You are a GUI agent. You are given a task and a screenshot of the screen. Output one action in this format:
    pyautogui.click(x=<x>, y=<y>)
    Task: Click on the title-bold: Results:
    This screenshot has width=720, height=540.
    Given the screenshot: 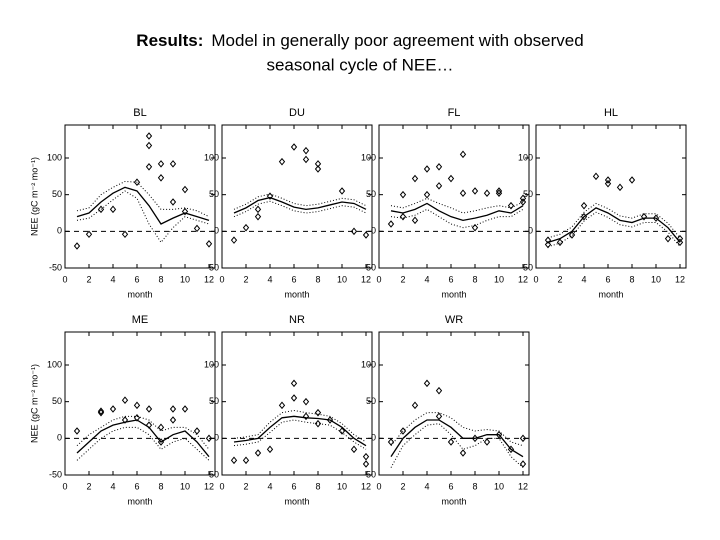 What is the action you would take?
    pyautogui.click(x=169, y=40)
    